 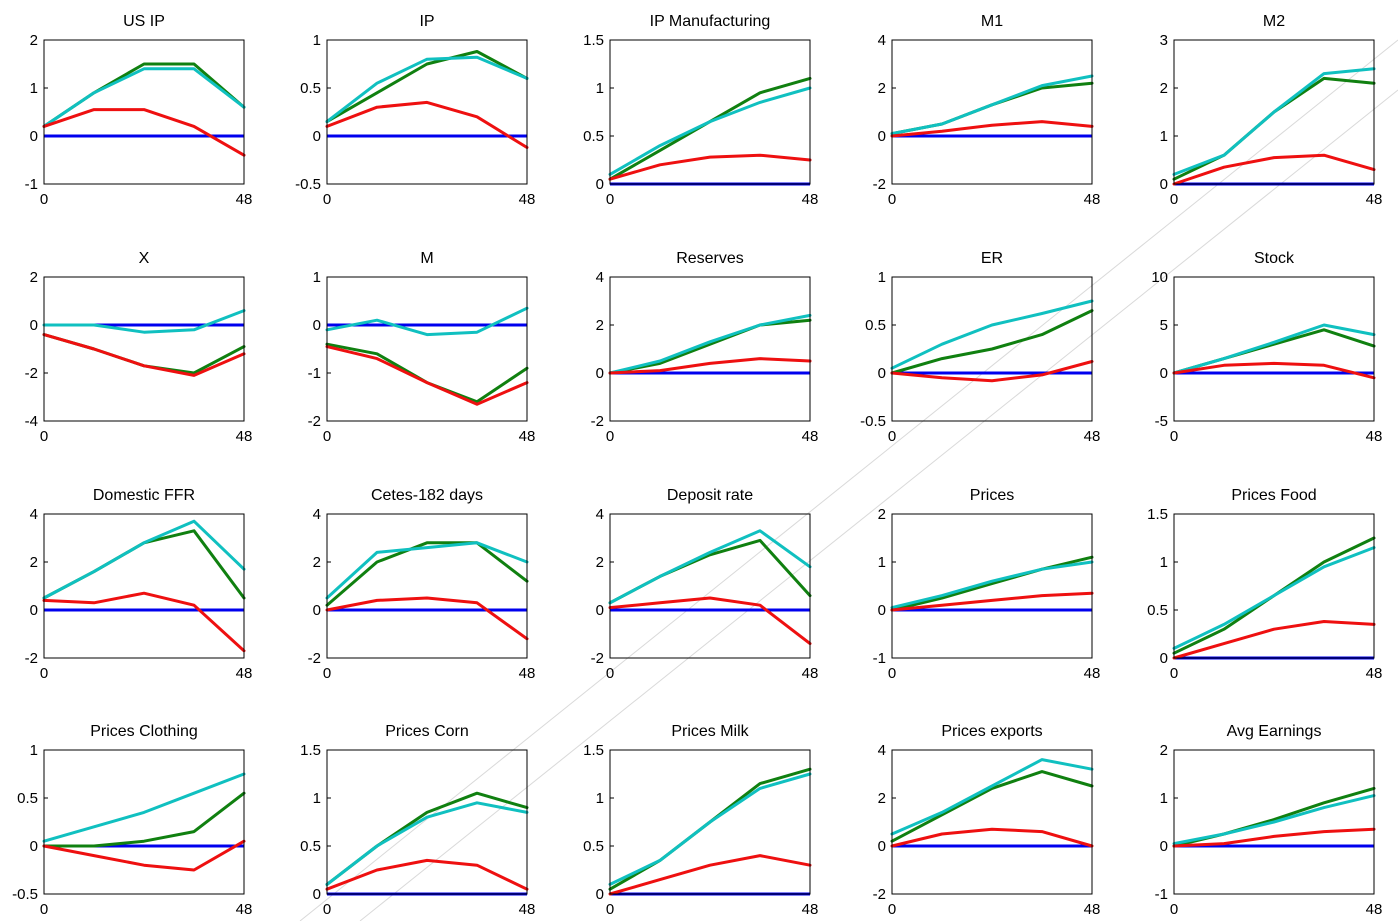 I want to click on chart-title: Reserves, so click(x=710, y=258).